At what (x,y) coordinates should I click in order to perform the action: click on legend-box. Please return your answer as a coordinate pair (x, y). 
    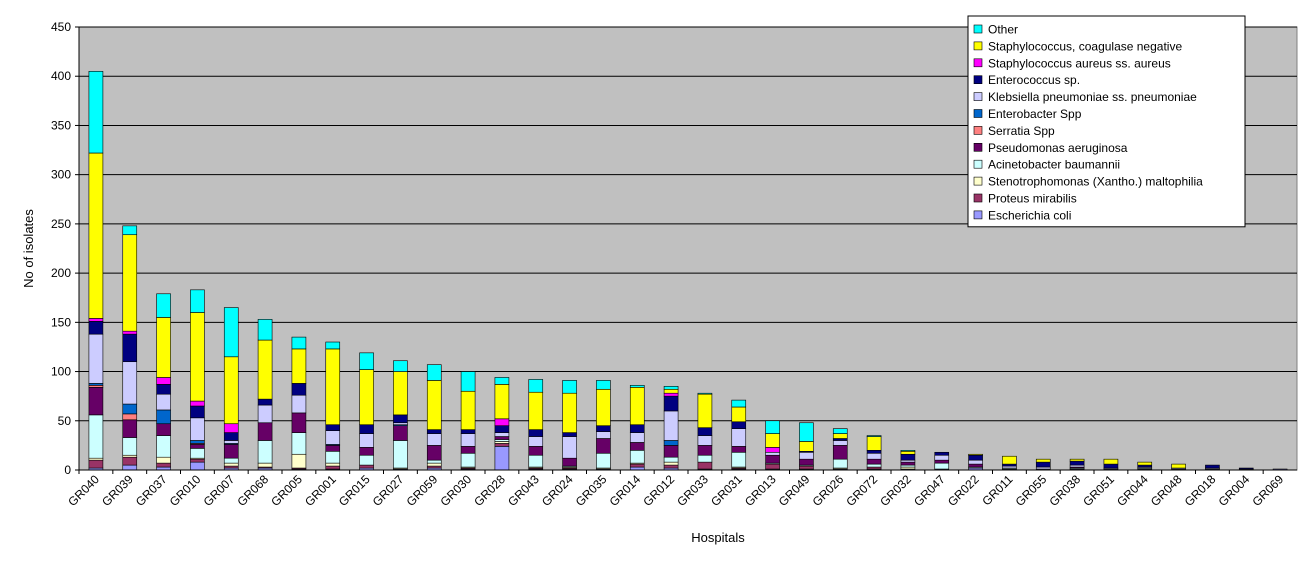
    Looking at the image, I should click on (1106, 121).